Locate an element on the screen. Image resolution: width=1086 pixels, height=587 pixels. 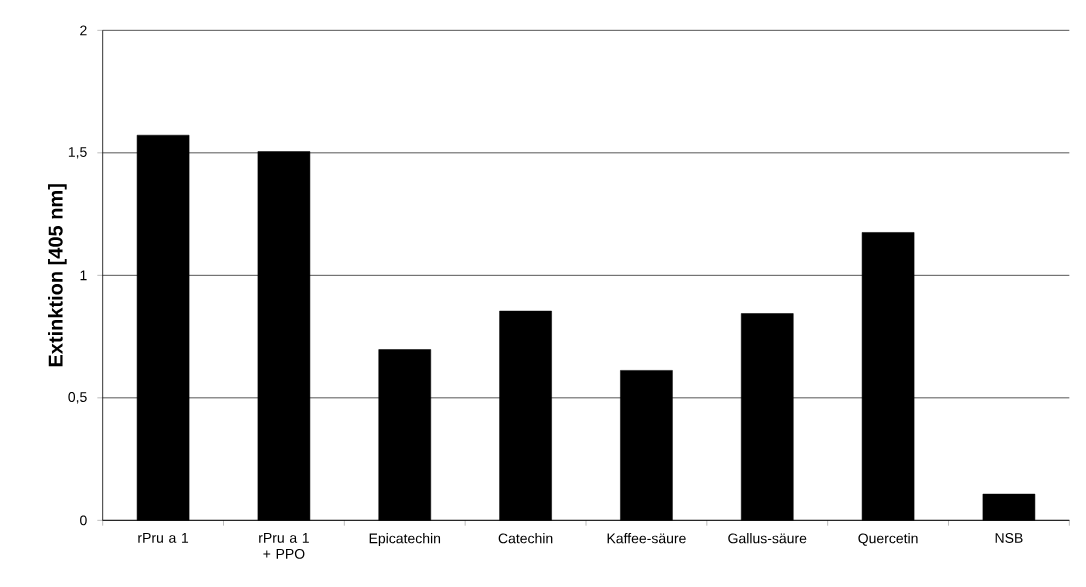
y-tick-label: 0 is located at coordinates (83, 520).